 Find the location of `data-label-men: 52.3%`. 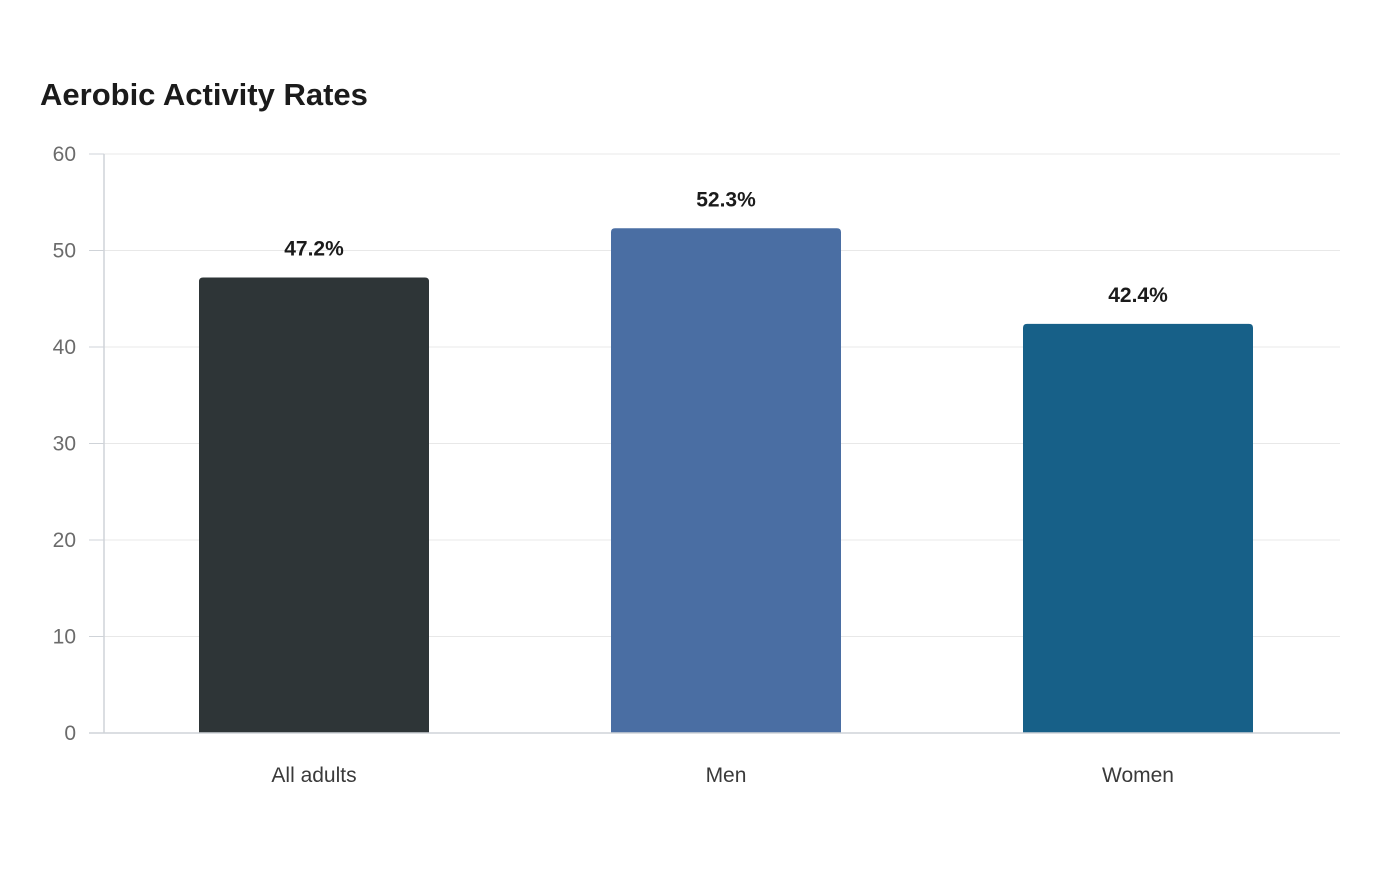

data-label-men: 52.3% is located at coordinates (726, 199).